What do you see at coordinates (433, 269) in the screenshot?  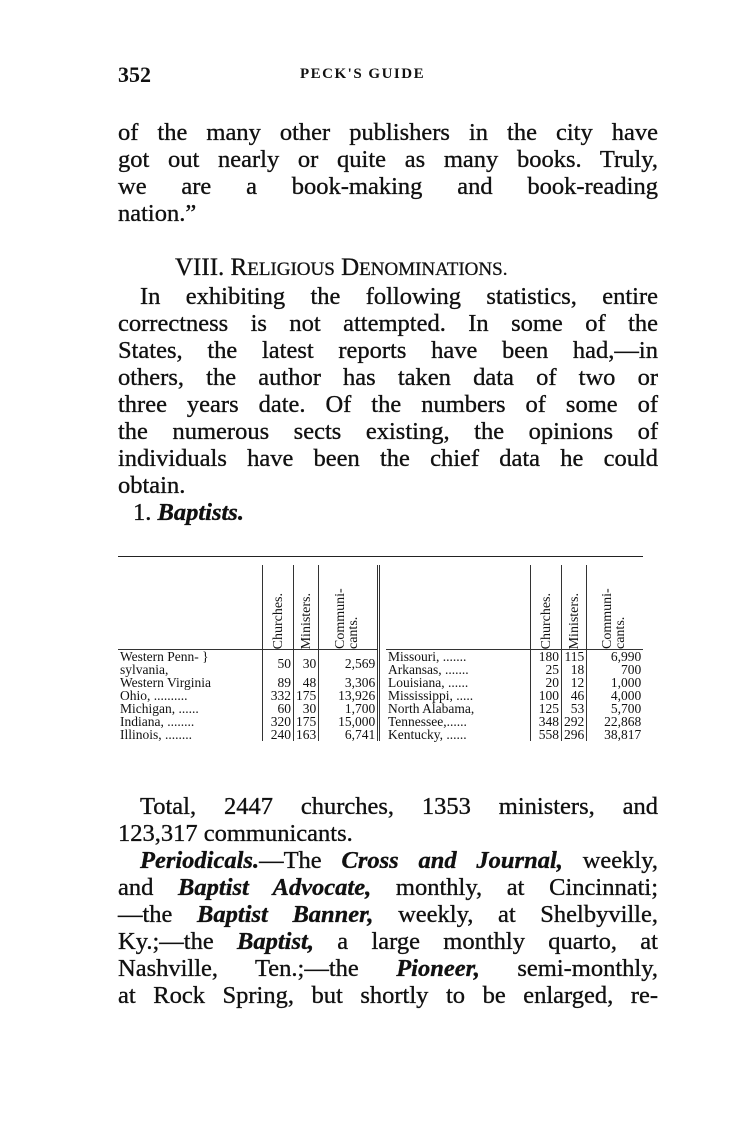 I see `heading-word: ENOMINATIONS.` at bounding box center [433, 269].